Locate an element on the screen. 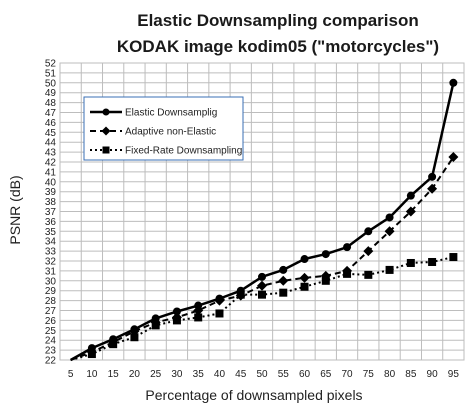 The image size is (474, 415). y-tick-label: 25 is located at coordinates (51, 331).